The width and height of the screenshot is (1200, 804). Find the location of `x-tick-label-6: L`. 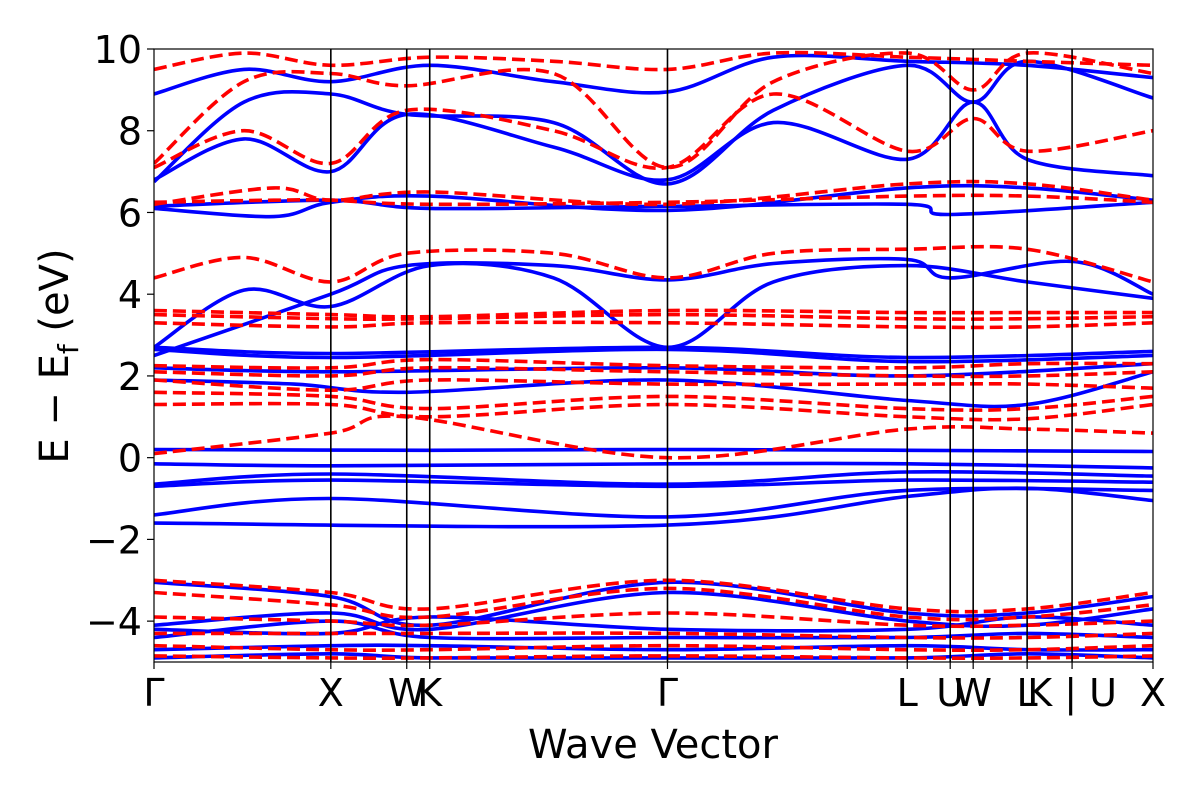

x-tick-label-6: L is located at coordinates (907, 693).